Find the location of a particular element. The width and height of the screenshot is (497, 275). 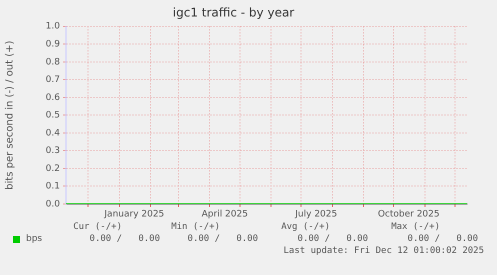

y-tick-label: 0.1 is located at coordinates (53, 187).